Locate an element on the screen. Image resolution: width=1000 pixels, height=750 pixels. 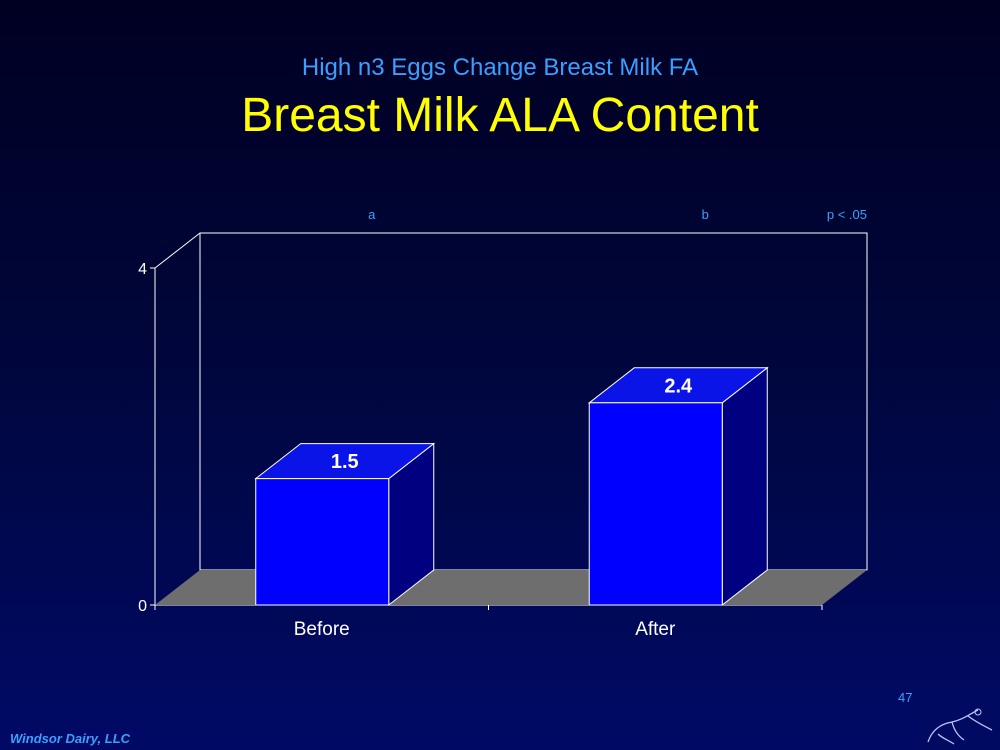
page-number: 47 is located at coordinates (905, 697).